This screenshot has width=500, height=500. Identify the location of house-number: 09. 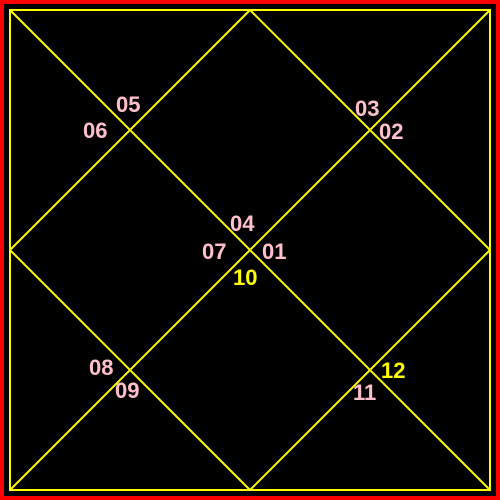
(127, 390).